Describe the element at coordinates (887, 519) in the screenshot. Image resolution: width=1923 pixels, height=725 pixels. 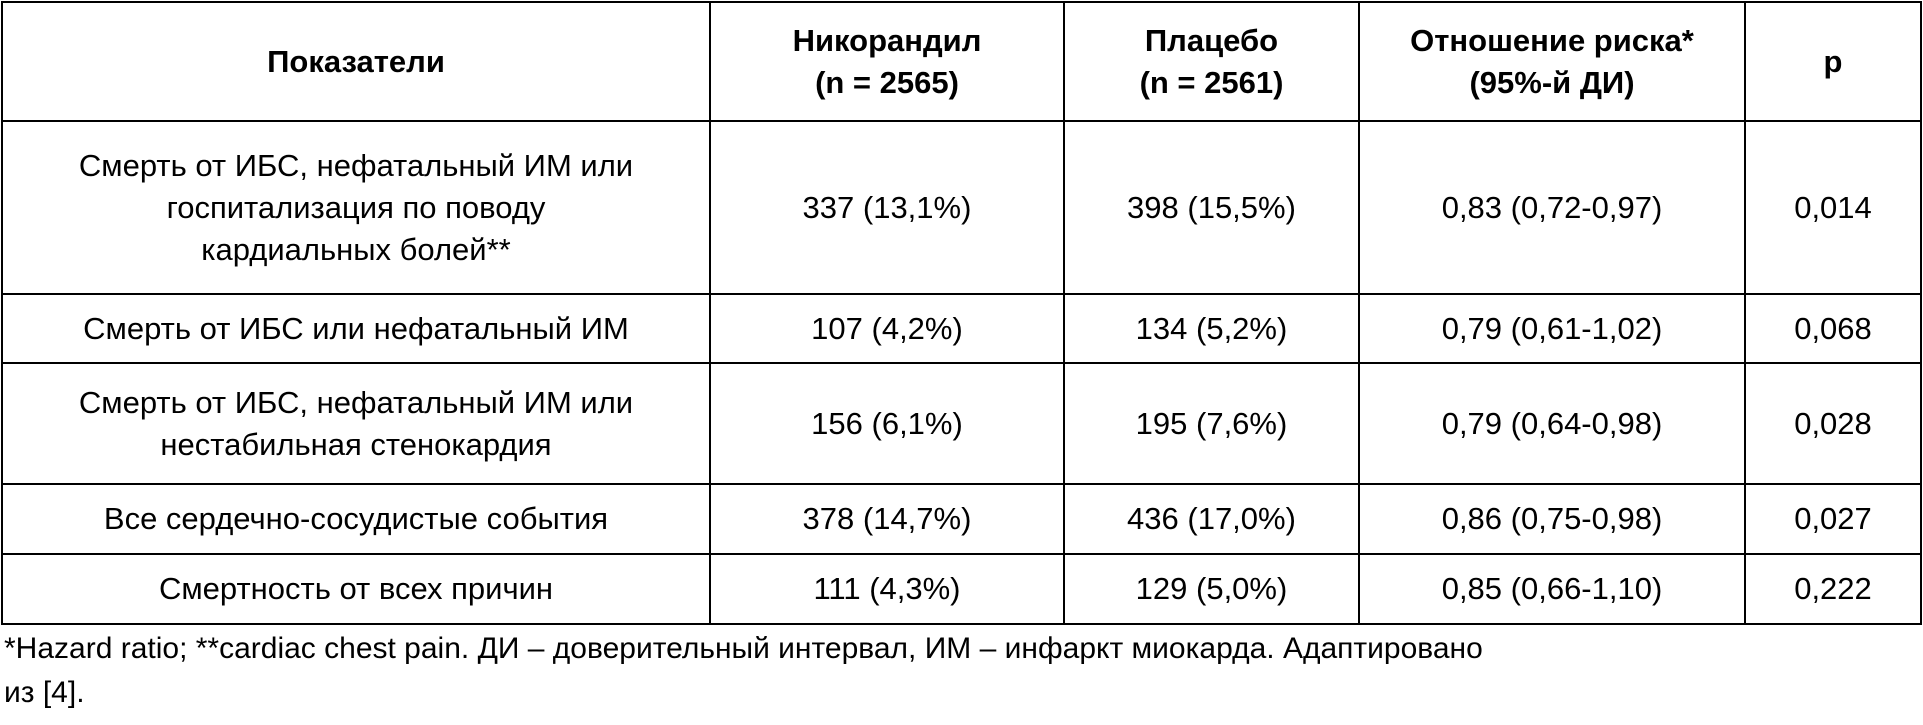
I see `cell: 378 (14,7%)` at that location.